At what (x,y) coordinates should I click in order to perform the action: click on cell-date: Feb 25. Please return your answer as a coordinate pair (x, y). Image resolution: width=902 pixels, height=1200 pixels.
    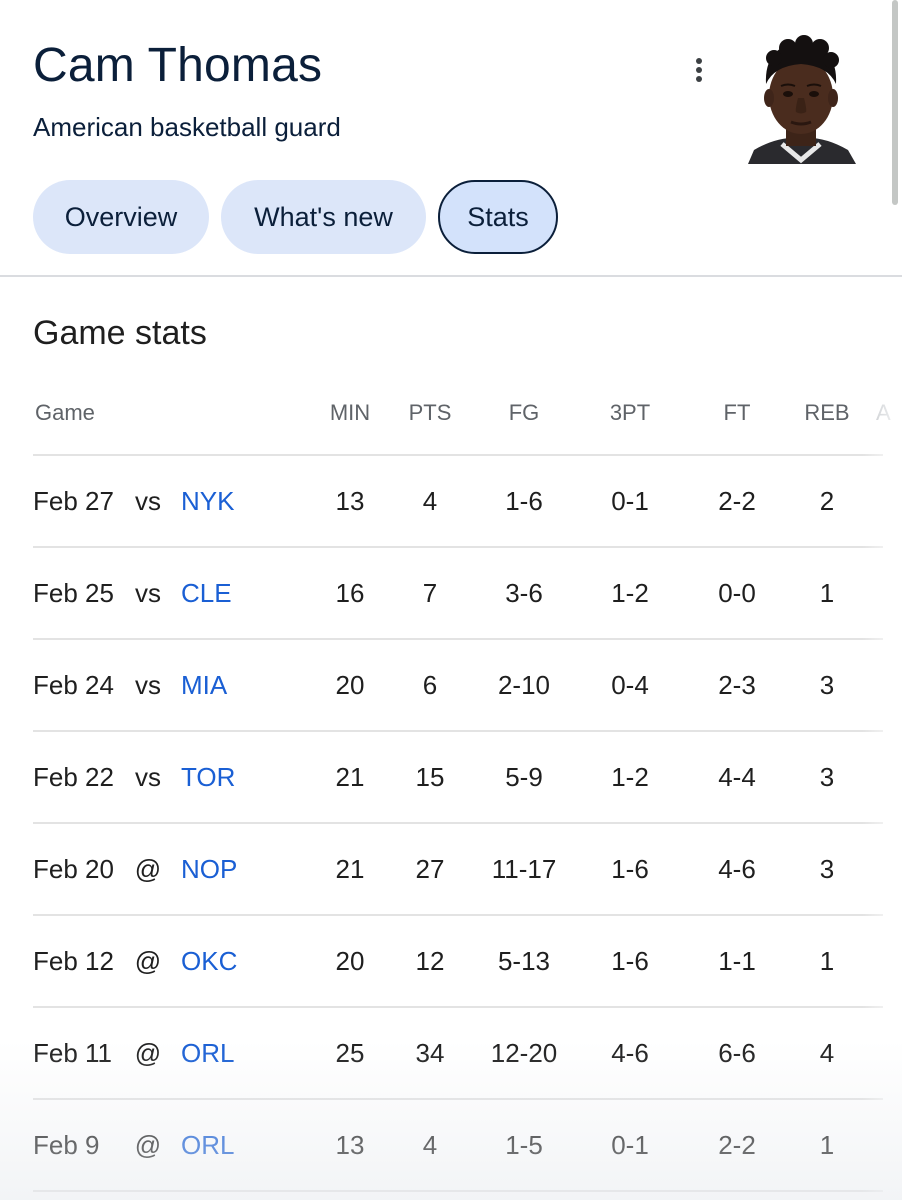
    Looking at the image, I should click on (73, 593).